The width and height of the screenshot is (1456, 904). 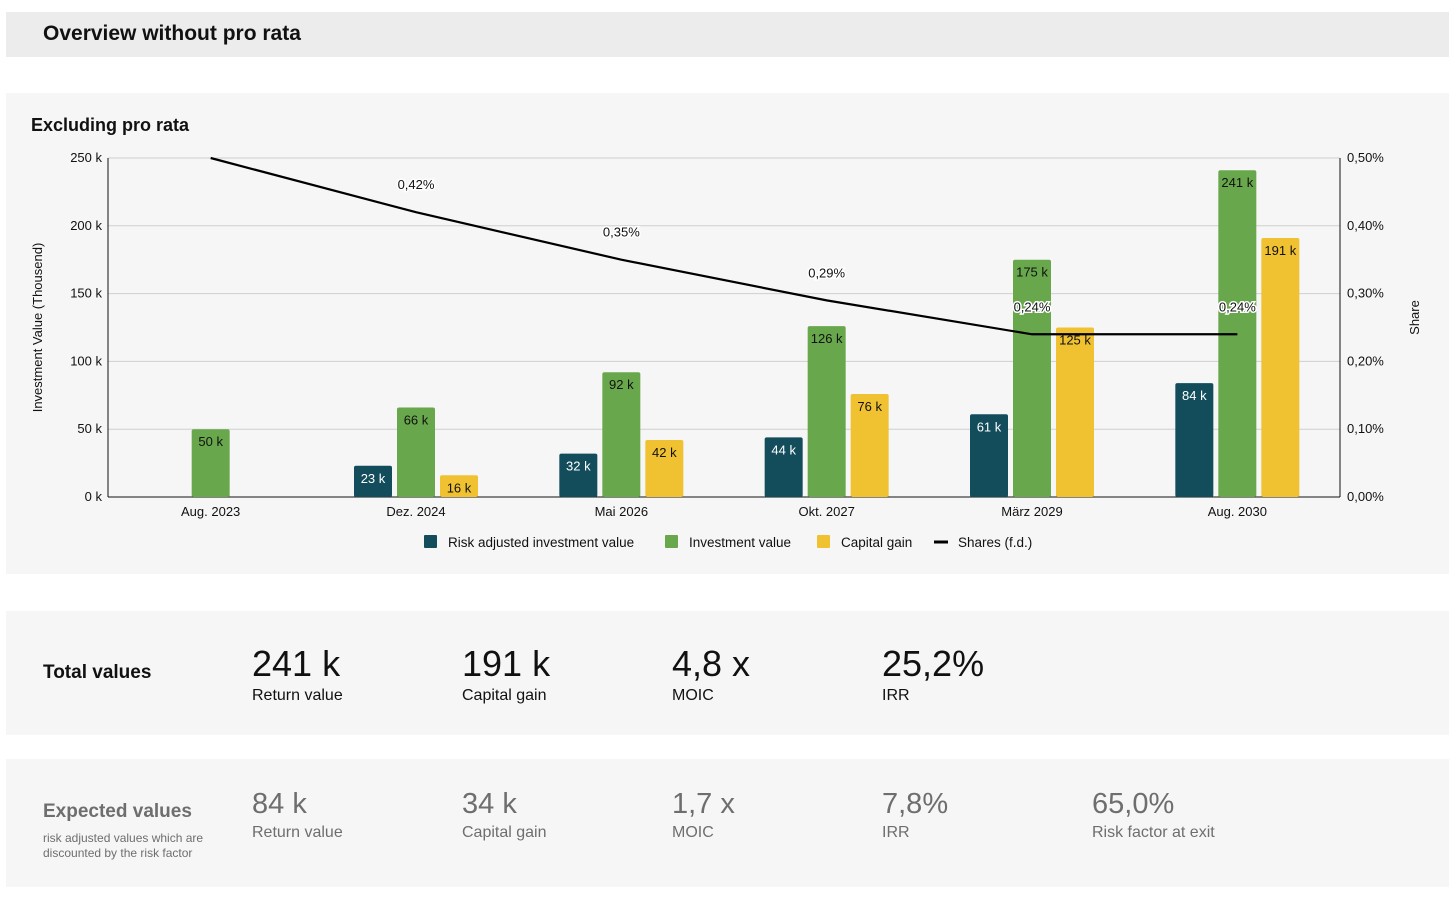 What do you see at coordinates (541, 542) in the screenshot?
I see `legend-label: Risk adjusted investment value` at bounding box center [541, 542].